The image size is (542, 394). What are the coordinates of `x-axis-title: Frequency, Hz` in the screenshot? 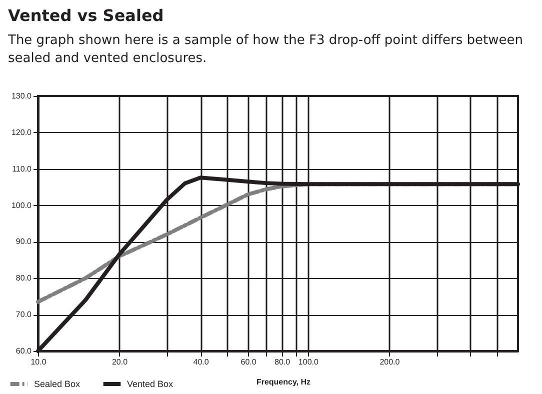 It's located at (283, 382).